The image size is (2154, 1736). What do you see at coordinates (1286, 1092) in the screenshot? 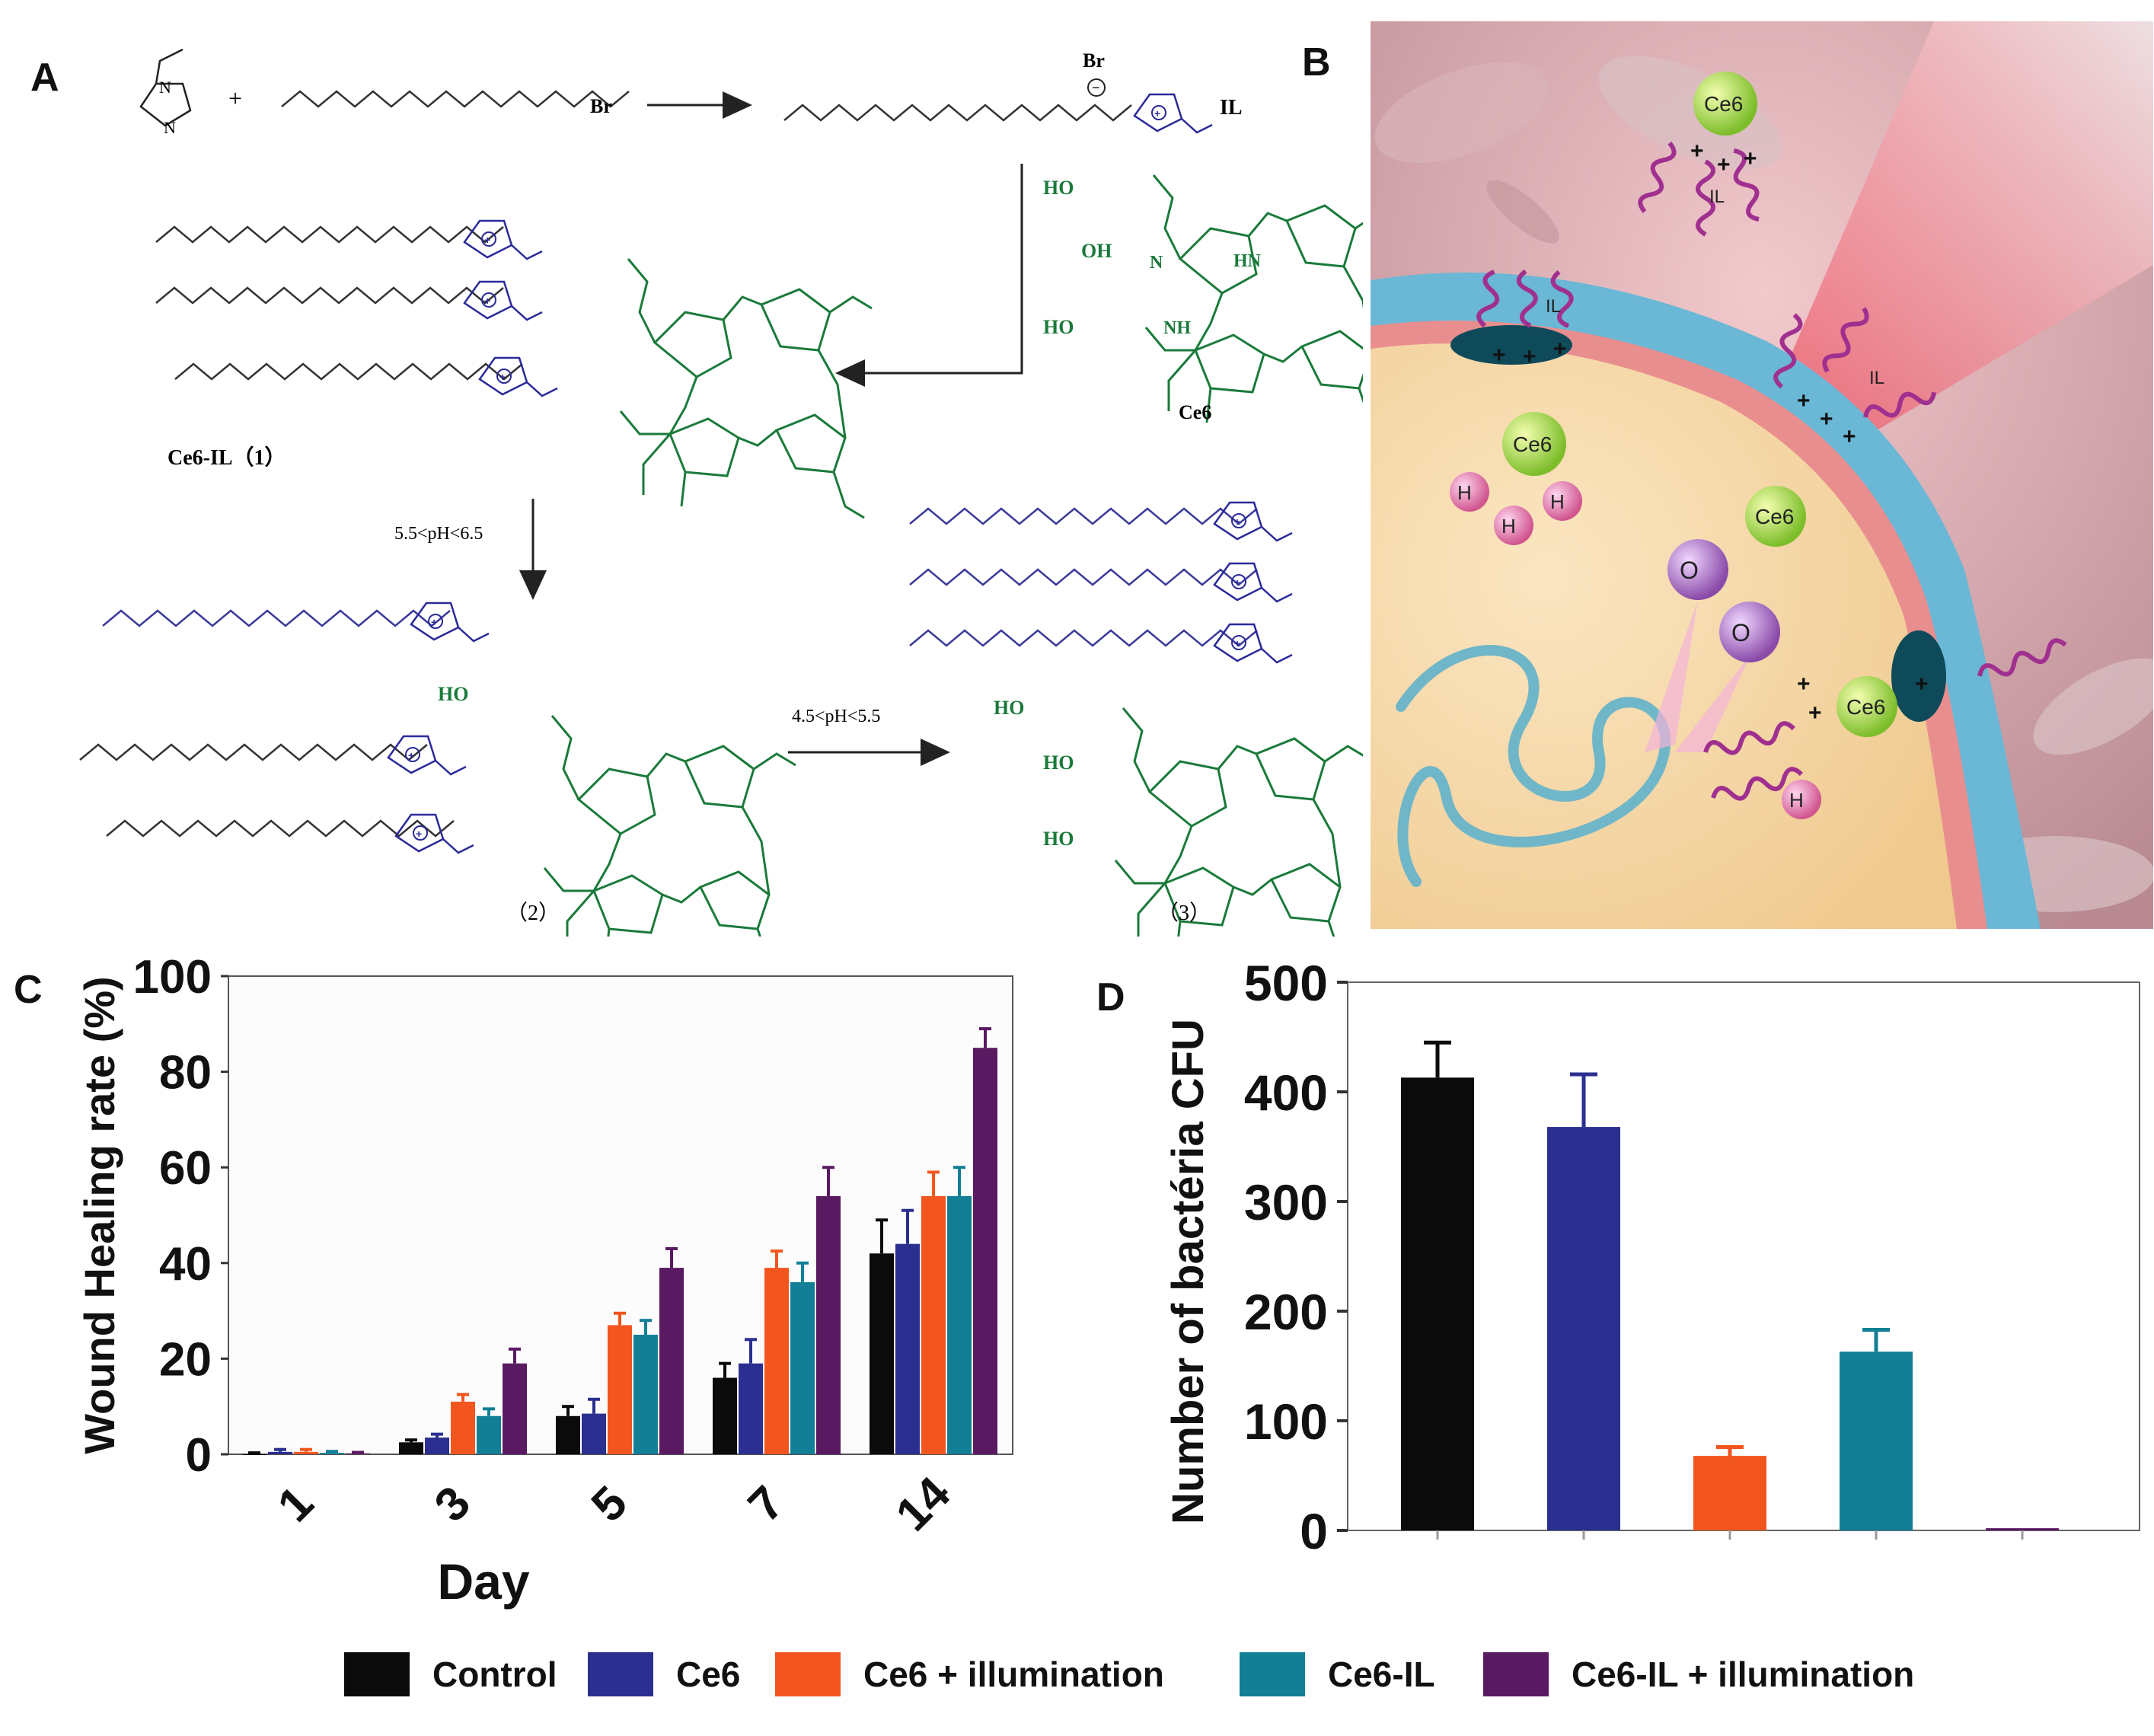
I see `y-tick-label: 400` at bounding box center [1286, 1092].